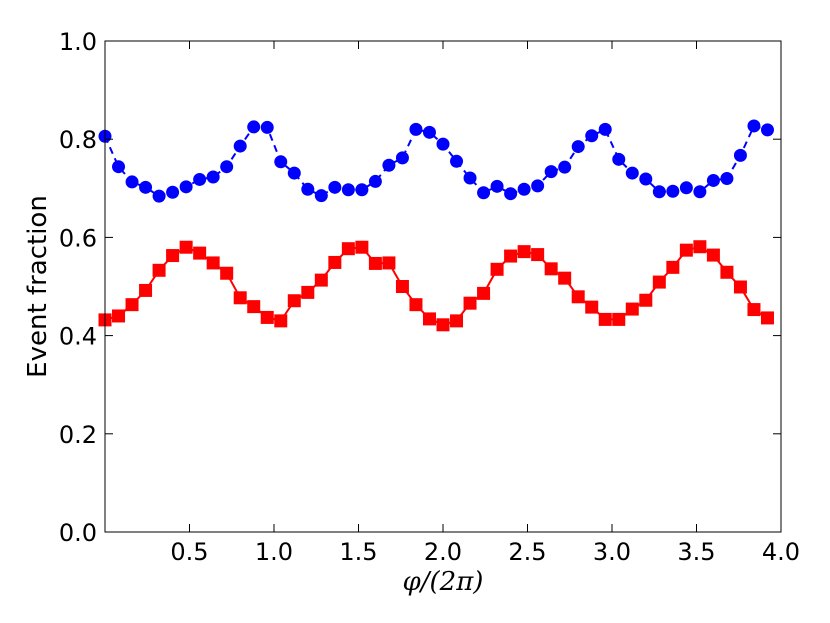 Image resolution: width=830 pixels, height=623 pixels. Describe the element at coordinates (78, 337) in the screenshot. I see `y-tick-label-2: 0.4` at that location.